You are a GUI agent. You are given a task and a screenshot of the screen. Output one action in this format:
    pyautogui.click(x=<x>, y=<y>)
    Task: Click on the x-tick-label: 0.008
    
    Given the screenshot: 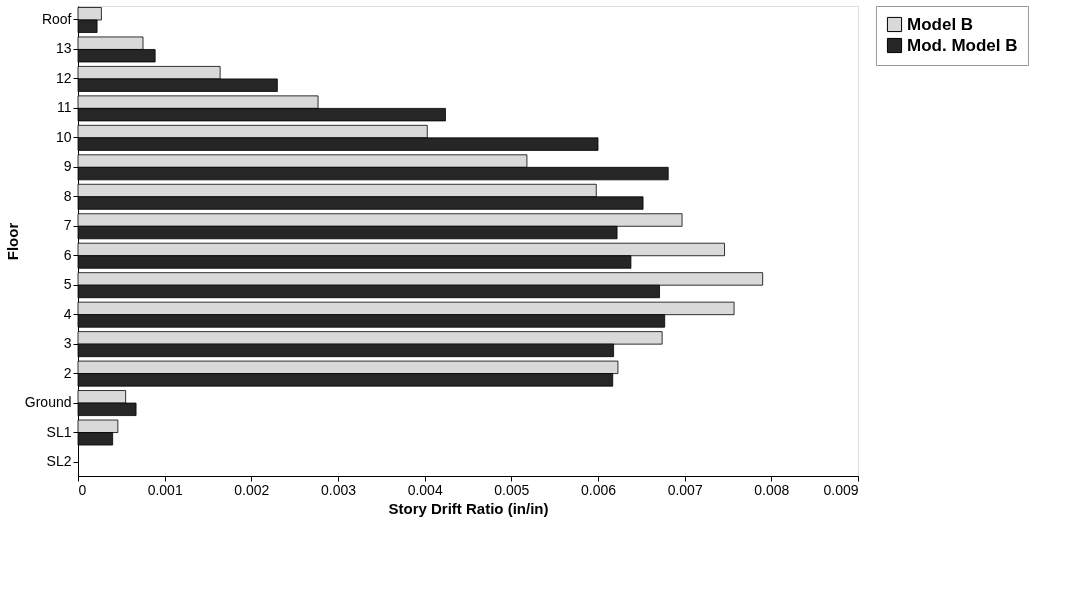 What is the action you would take?
    pyautogui.click(x=772, y=489)
    